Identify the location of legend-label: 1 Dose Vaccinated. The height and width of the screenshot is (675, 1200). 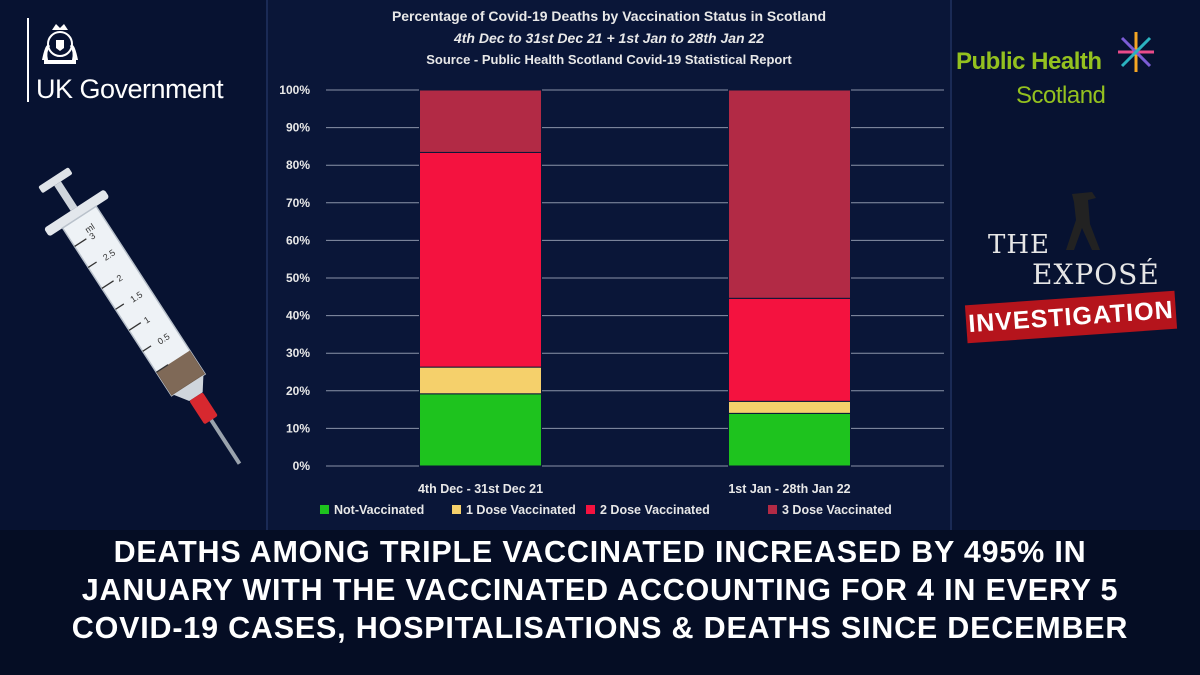
(521, 510).